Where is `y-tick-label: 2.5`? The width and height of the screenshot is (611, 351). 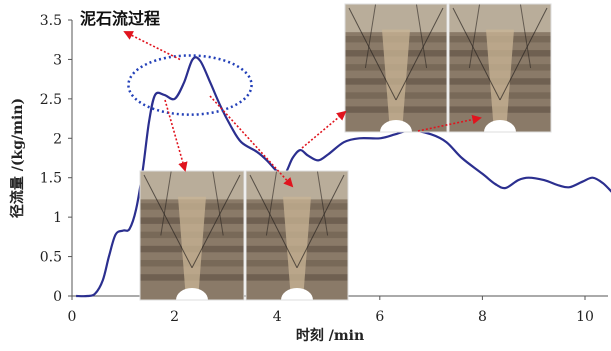
y-tick-label: 2.5 is located at coordinates (51, 100).